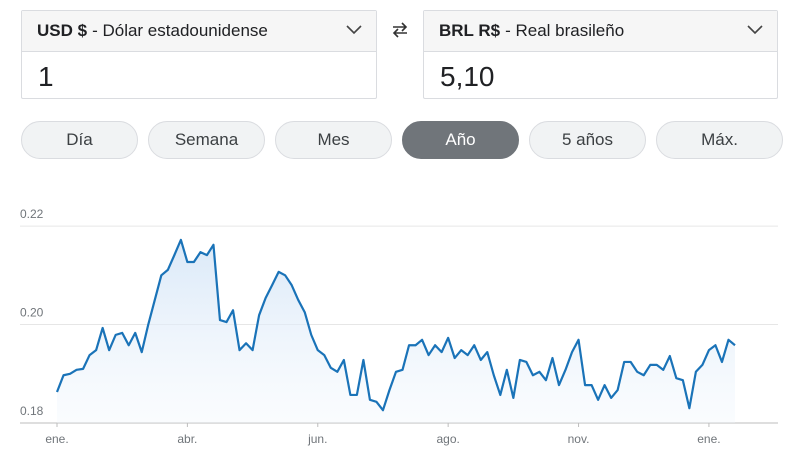  Describe the element at coordinates (470, 30) in the screenshot. I see `currency-code: BRL R$` at that location.